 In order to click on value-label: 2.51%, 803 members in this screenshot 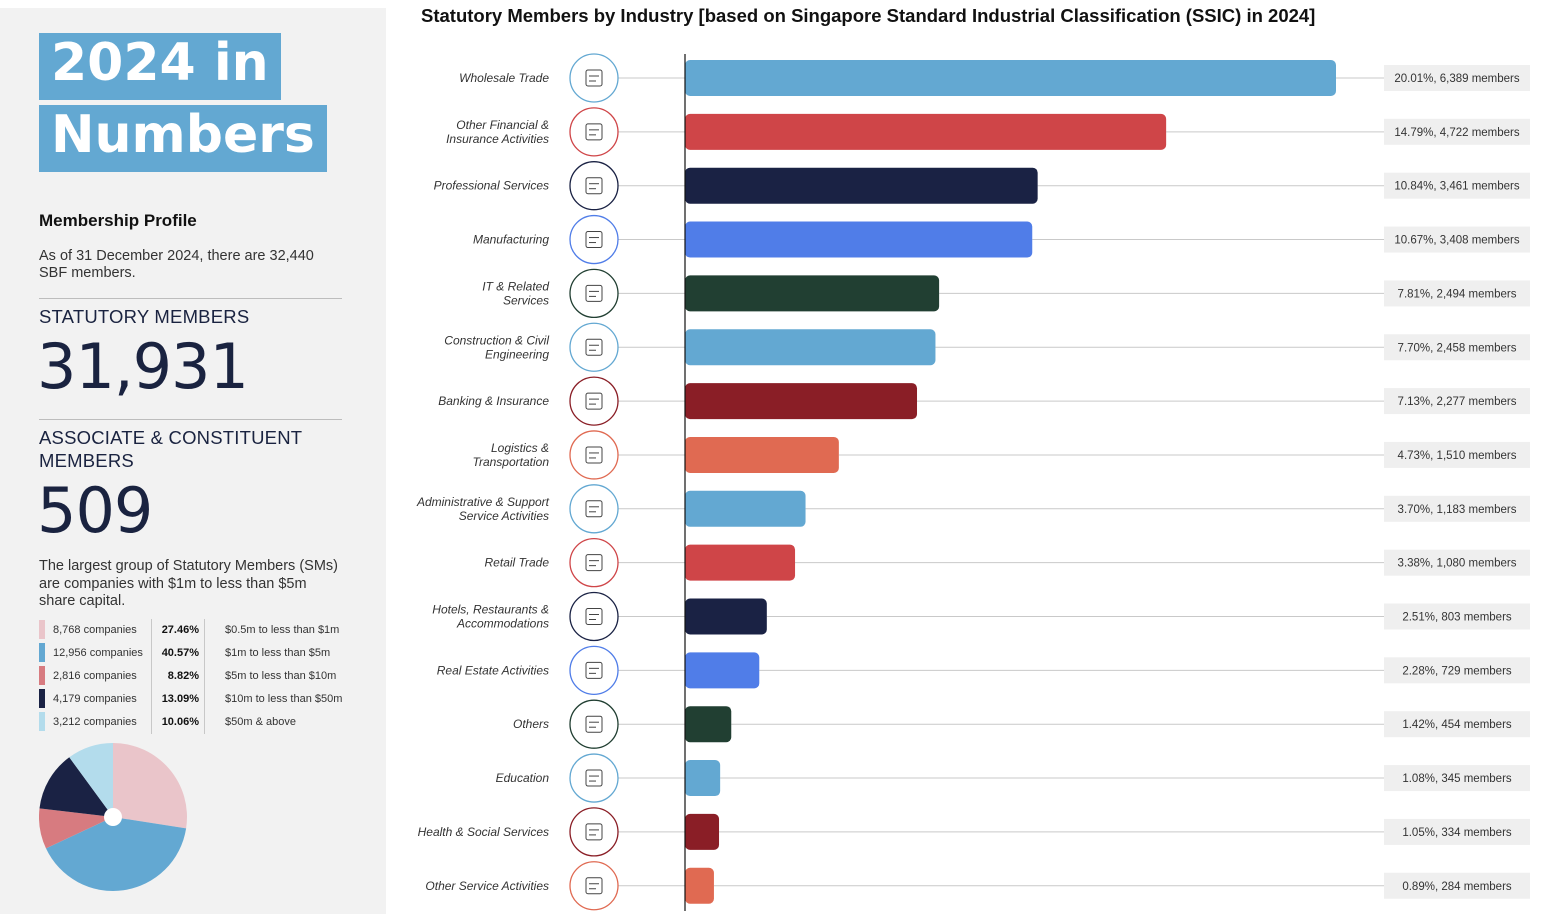, I will do `click(1457, 618)`.